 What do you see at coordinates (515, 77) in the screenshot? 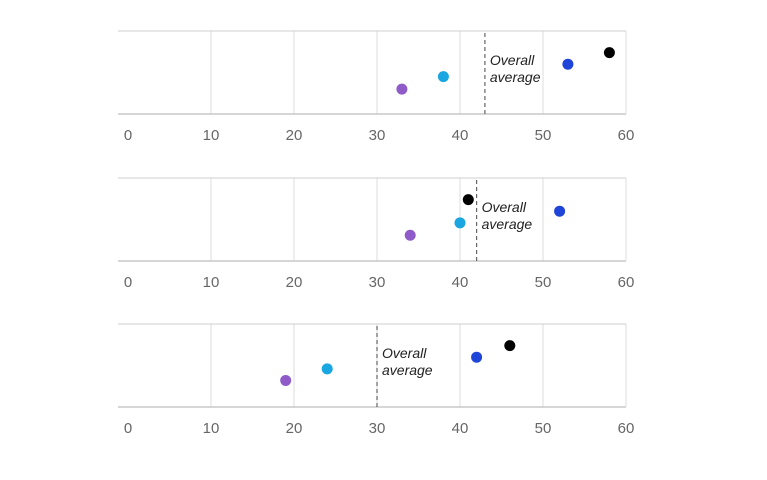
I see `top-average-label-line: average` at bounding box center [515, 77].